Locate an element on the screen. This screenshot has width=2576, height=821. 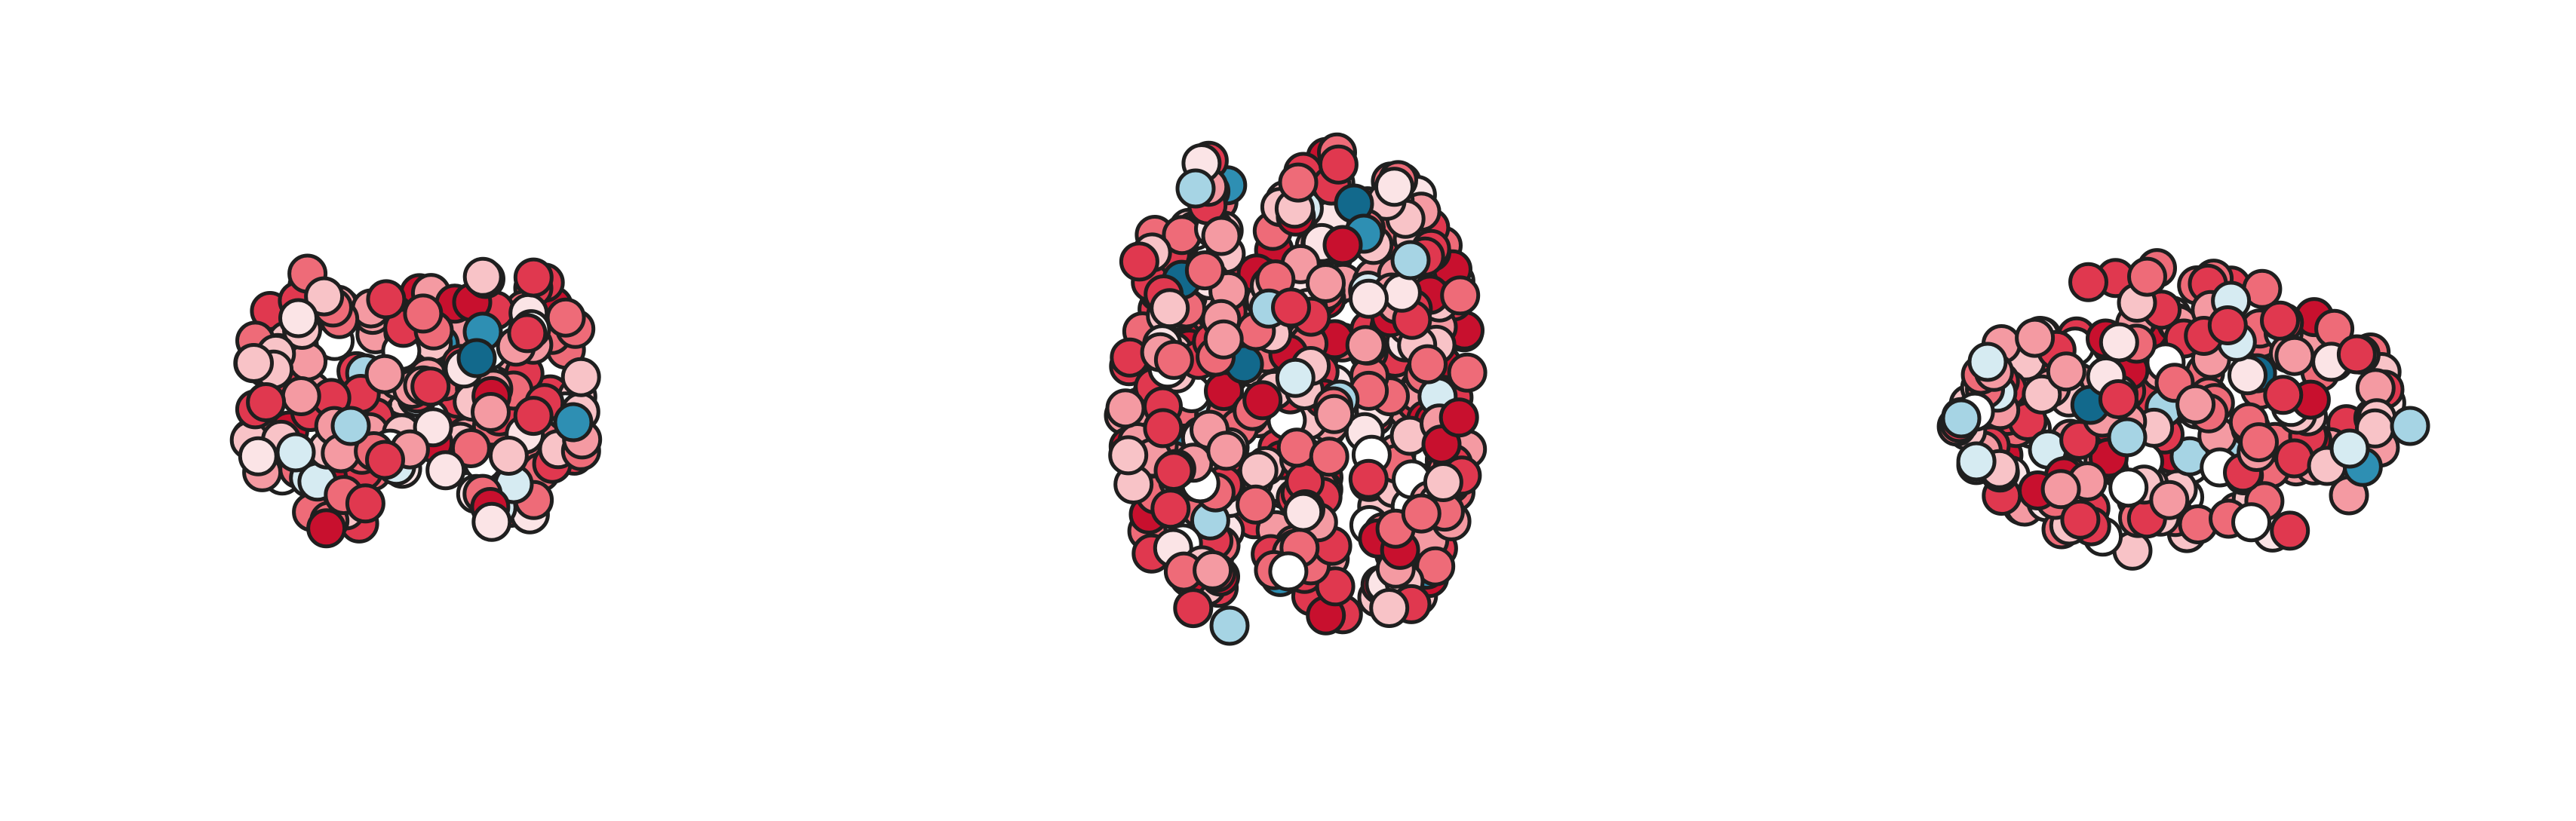
coronal-view is located at coordinates (416, 401).